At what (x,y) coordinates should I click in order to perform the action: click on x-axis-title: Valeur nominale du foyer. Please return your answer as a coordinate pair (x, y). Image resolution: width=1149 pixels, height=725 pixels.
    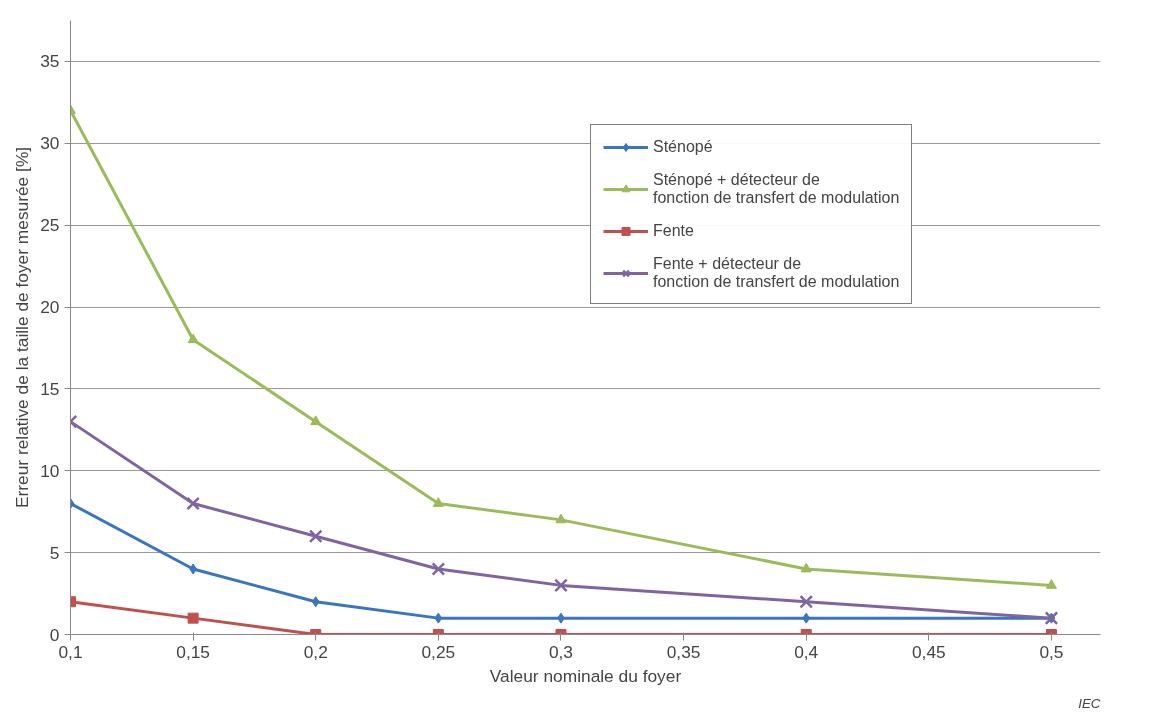
    Looking at the image, I should click on (585, 675).